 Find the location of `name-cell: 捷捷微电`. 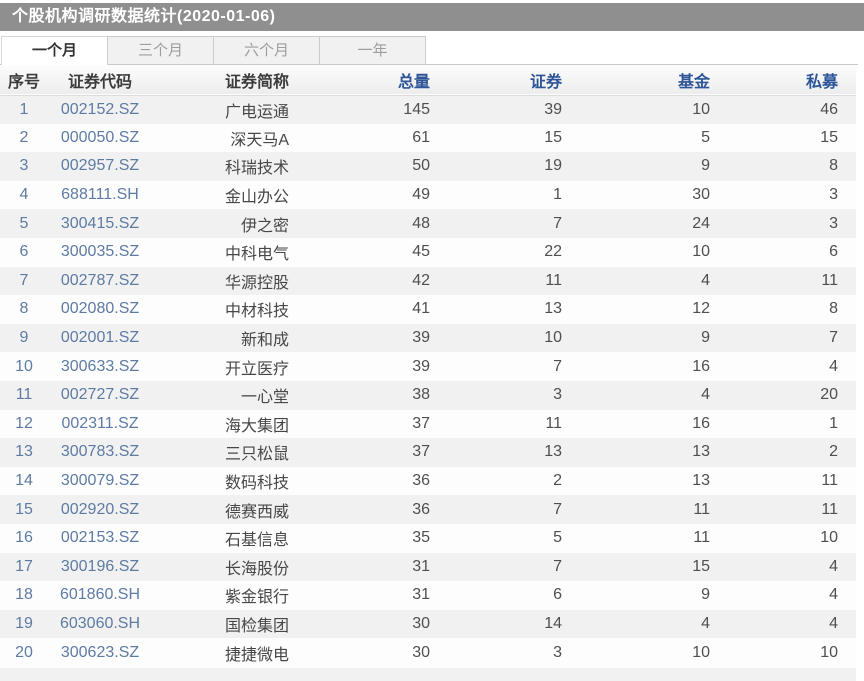

name-cell: 捷捷微电 is located at coordinates (256, 655).